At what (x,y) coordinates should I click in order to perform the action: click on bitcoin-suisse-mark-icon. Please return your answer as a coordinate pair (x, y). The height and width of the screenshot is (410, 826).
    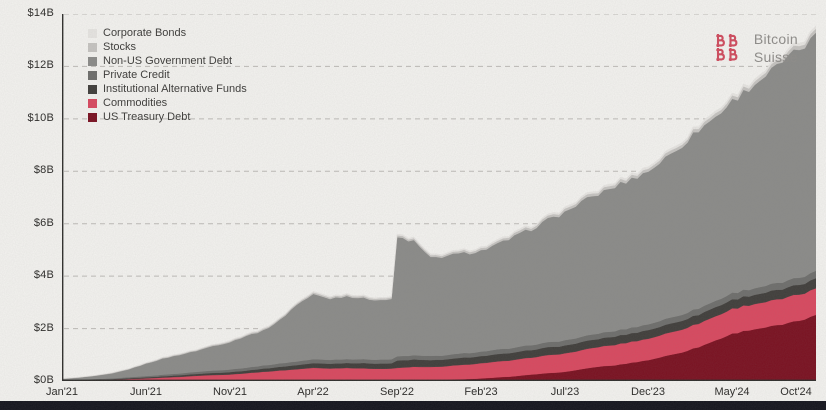
    Looking at the image, I should click on (727, 47).